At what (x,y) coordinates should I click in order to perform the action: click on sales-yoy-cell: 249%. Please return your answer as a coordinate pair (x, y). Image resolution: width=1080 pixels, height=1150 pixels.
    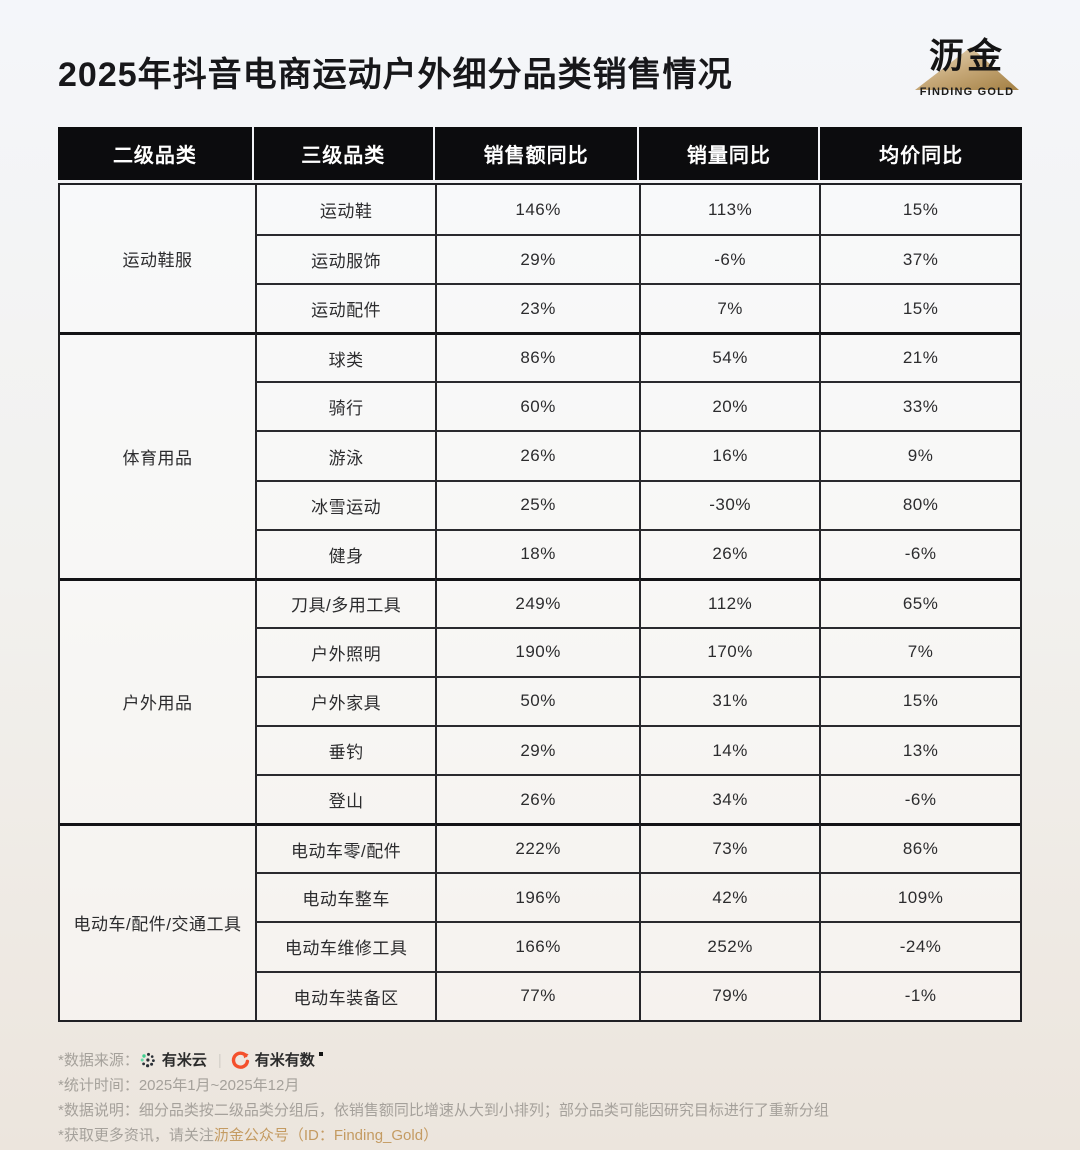
    Looking at the image, I should click on (537, 602).